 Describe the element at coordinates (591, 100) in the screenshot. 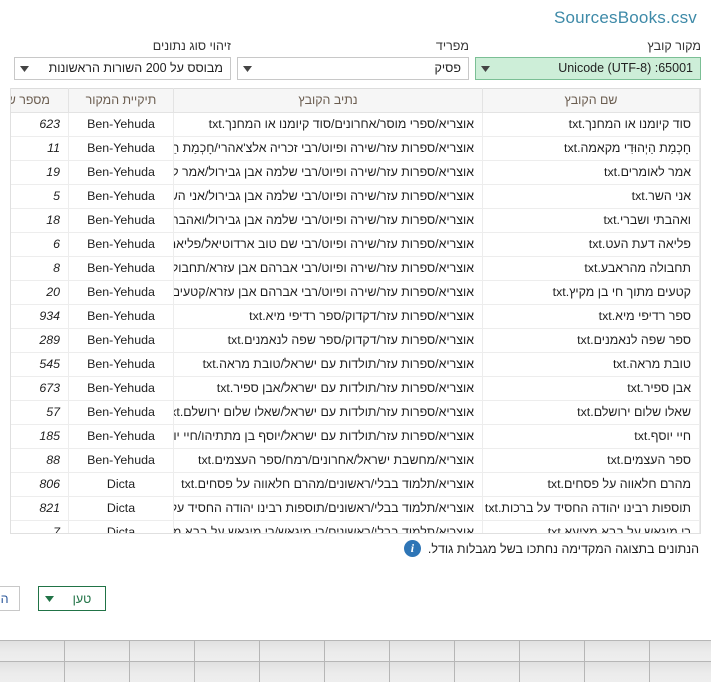

I see `column-header-file-name: שם הקובץ` at that location.